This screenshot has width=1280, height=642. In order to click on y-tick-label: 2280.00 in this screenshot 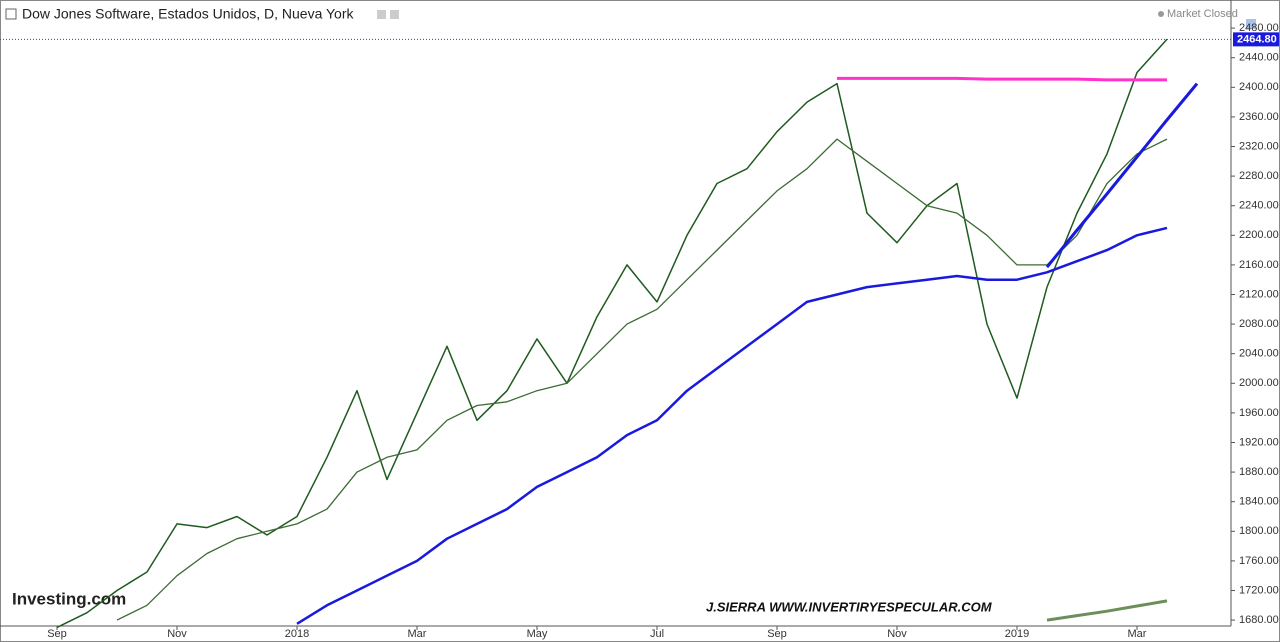, I will do `click(1259, 176)`.